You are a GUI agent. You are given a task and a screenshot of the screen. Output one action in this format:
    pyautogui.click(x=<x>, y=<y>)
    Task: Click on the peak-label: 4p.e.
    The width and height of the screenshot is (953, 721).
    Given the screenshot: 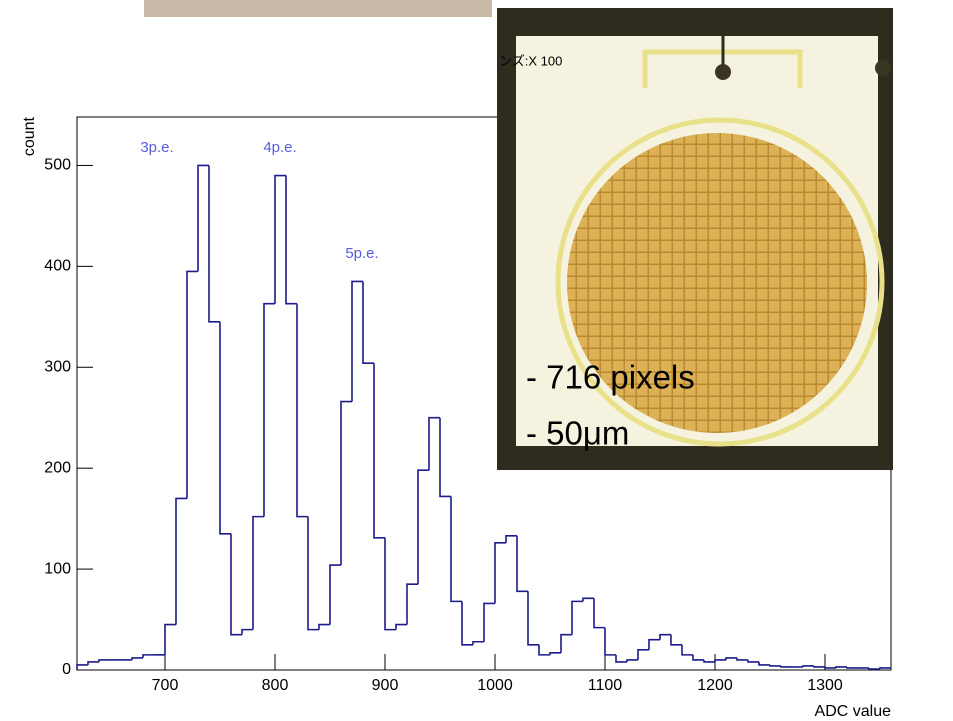 What is the action you would take?
    pyautogui.click(x=279, y=147)
    